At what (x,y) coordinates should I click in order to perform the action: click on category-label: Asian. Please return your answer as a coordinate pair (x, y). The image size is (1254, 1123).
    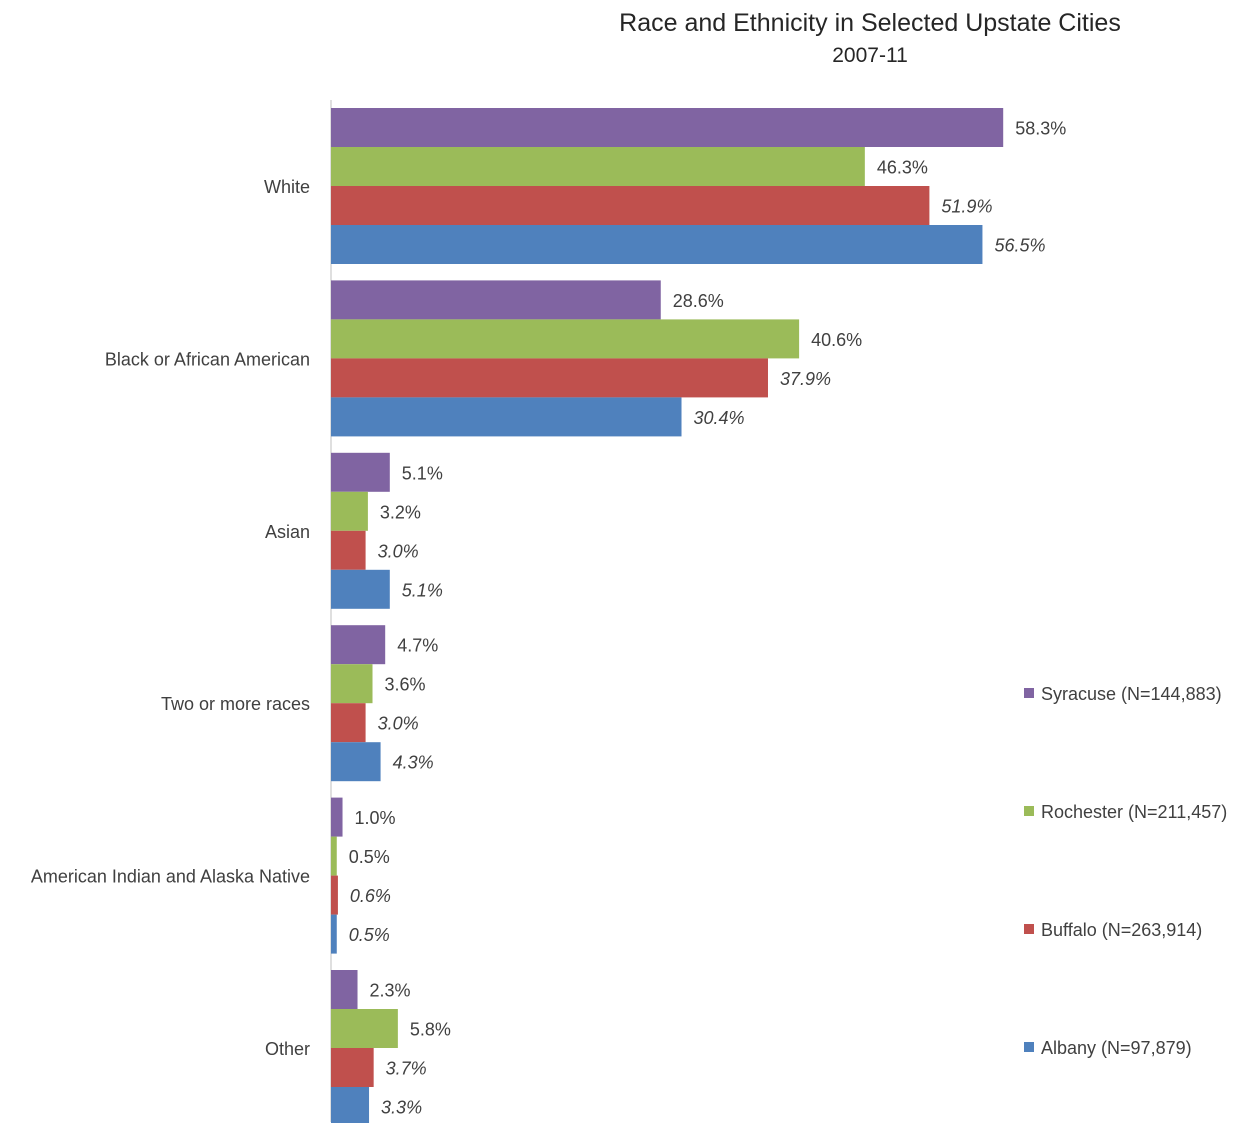
    Looking at the image, I should click on (287, 532).